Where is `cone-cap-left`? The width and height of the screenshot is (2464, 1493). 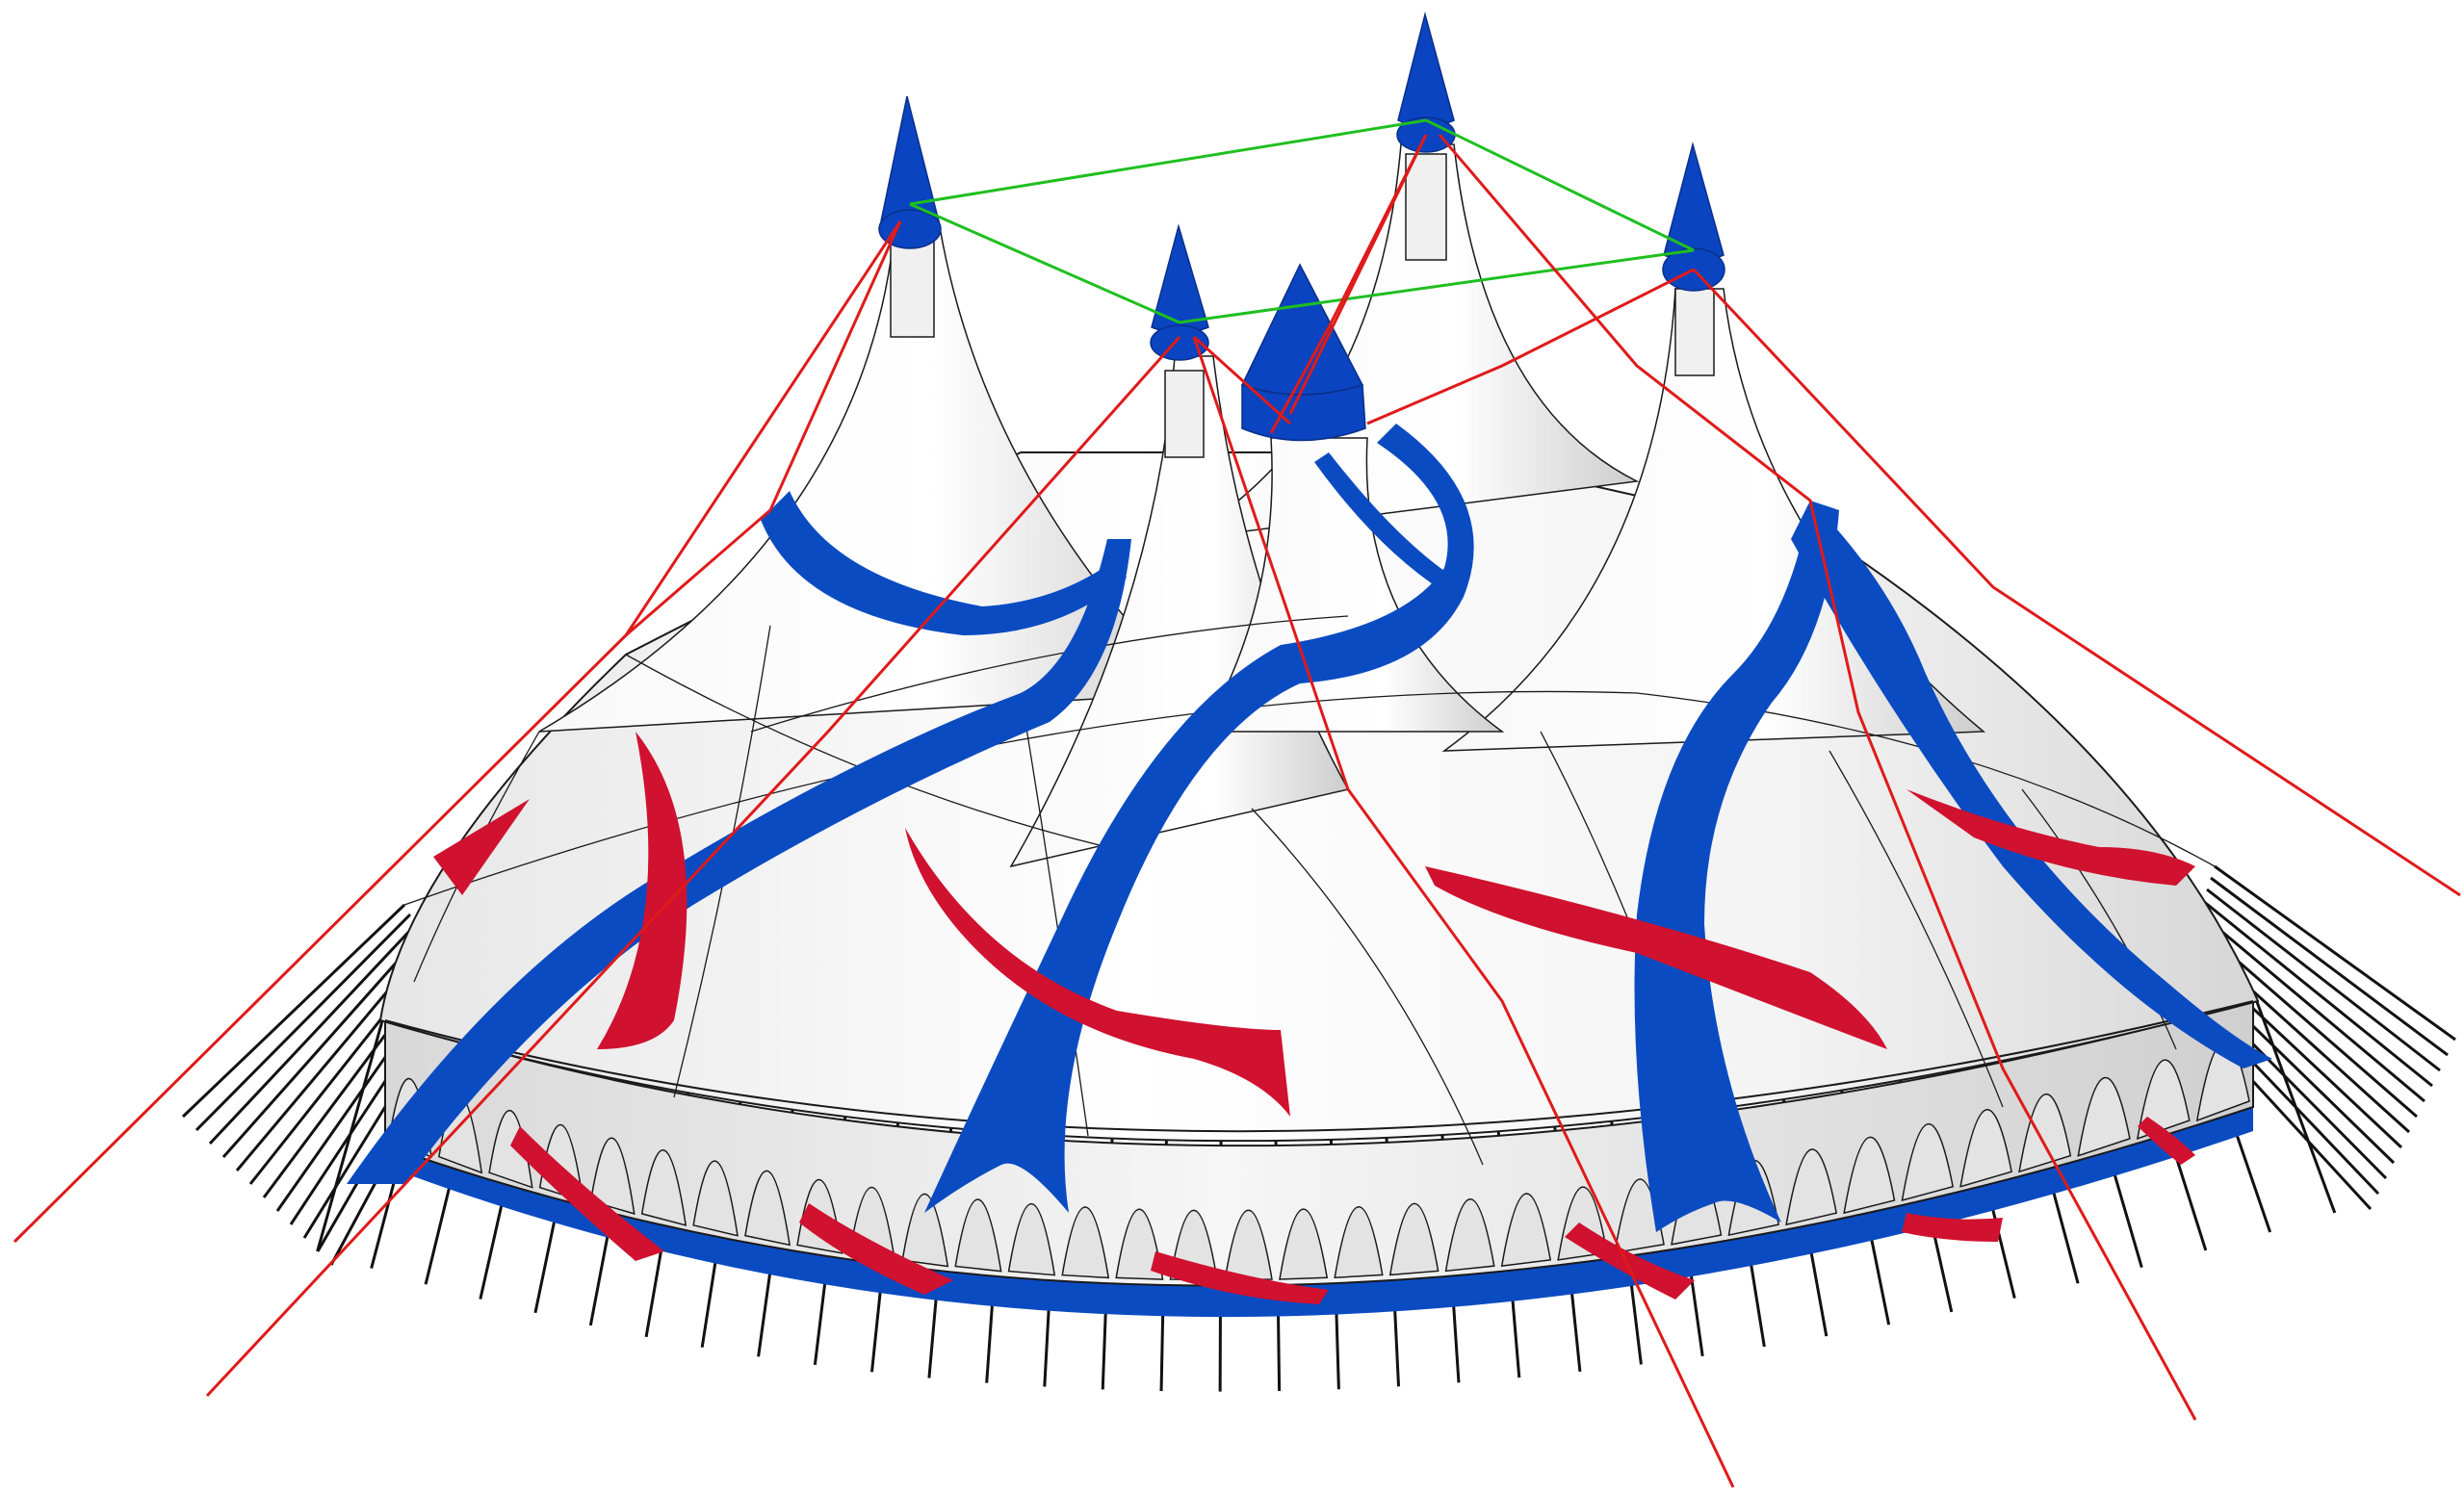
cone-cap-left is located at coordinates (910, 163).